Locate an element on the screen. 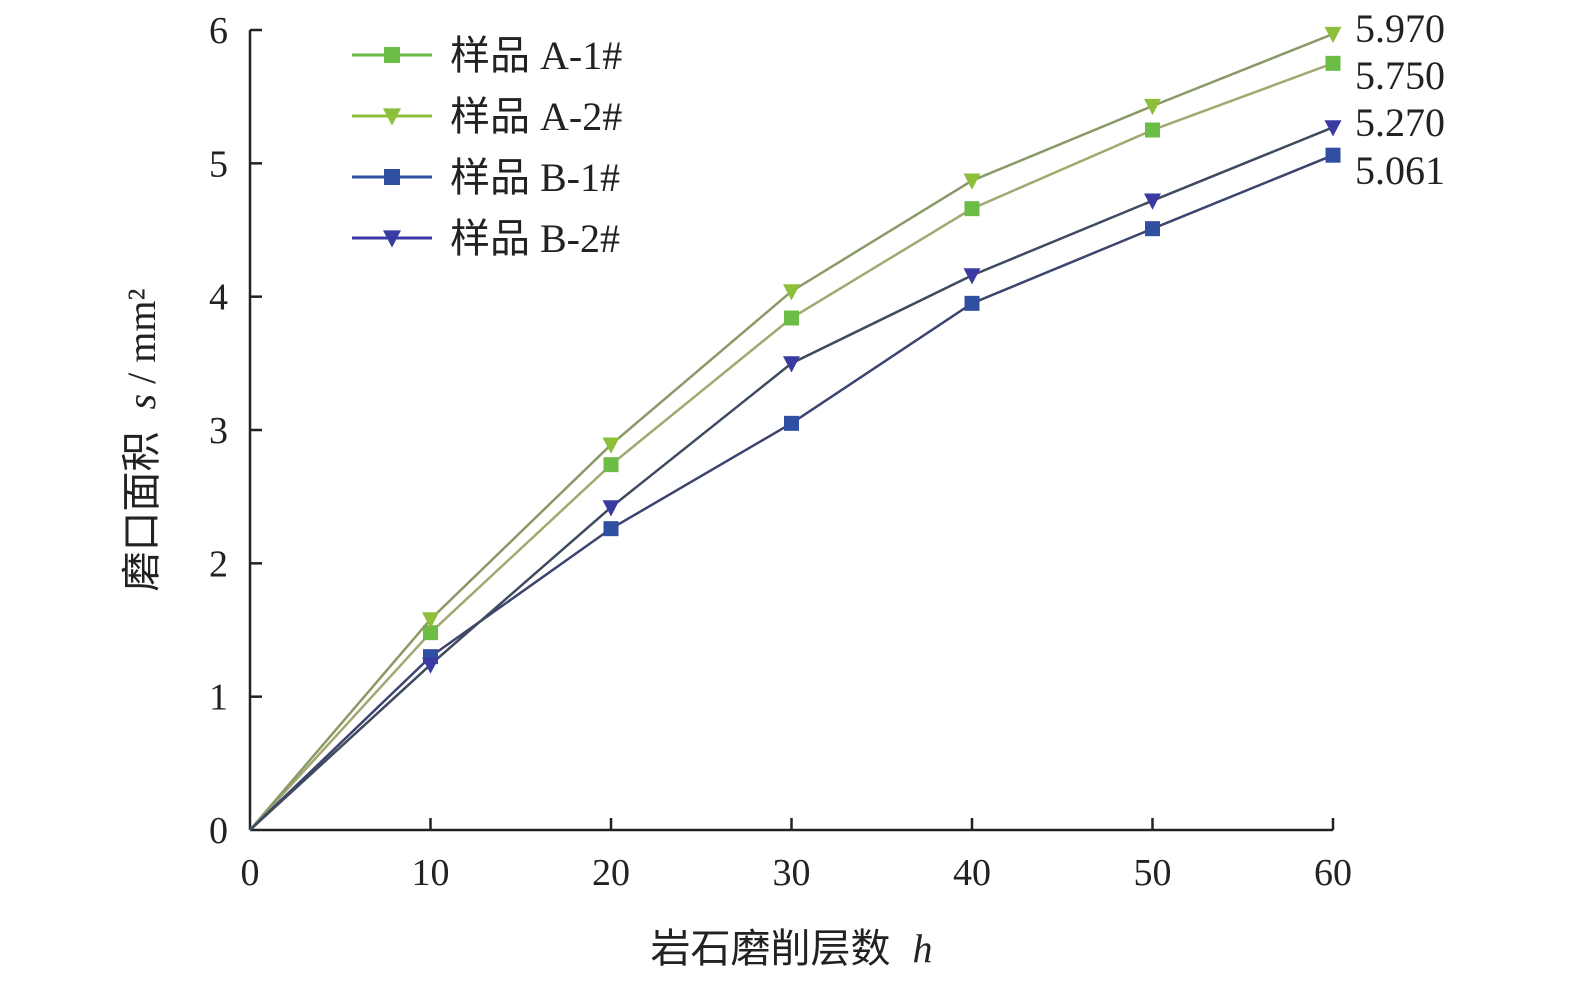 This screenshot has height=988, width=1575. y-tick-label: 2 is located at coordinates (218, 564).